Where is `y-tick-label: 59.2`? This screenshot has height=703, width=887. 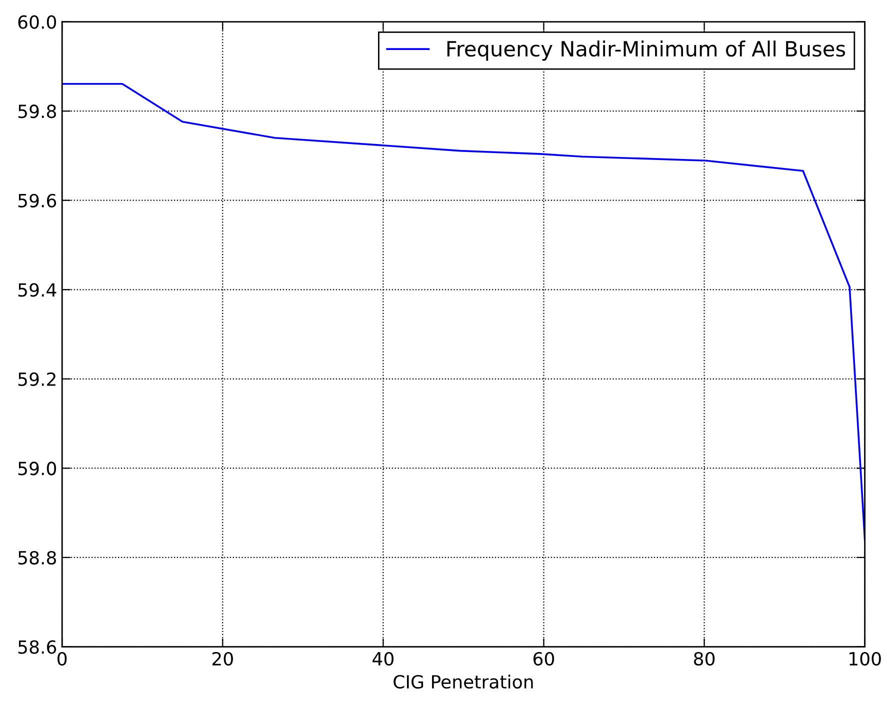 y-tick-label: 59.2 is located at coordinates (37, 379).